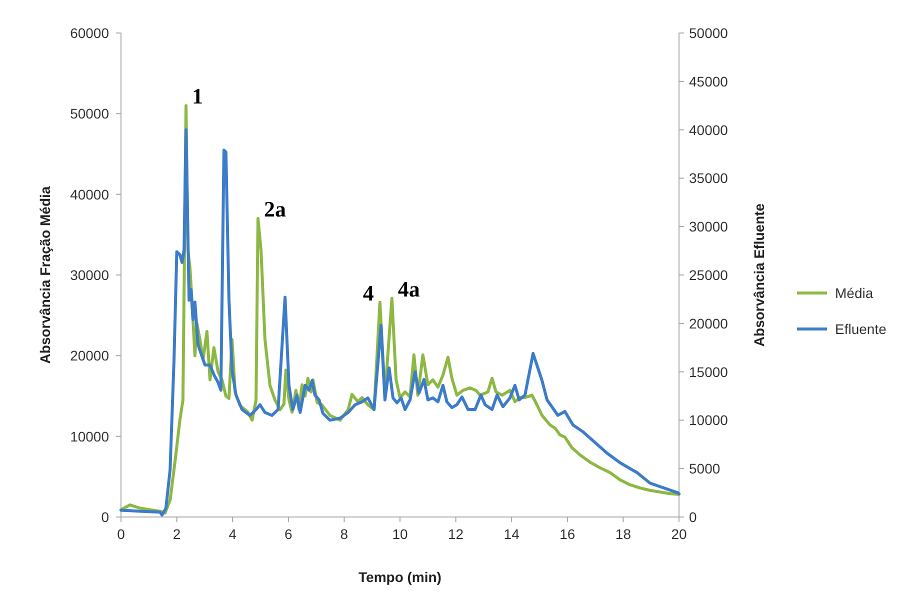 This screenshot has width=904, height=605. Describe the element at coordinates (861, 329) in the screenshot. I see `legend-label: Efluente` at that location.